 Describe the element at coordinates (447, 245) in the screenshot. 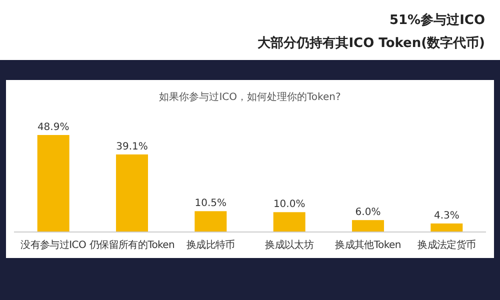

I see `x-tick-label: 换成法定货币` at that location.